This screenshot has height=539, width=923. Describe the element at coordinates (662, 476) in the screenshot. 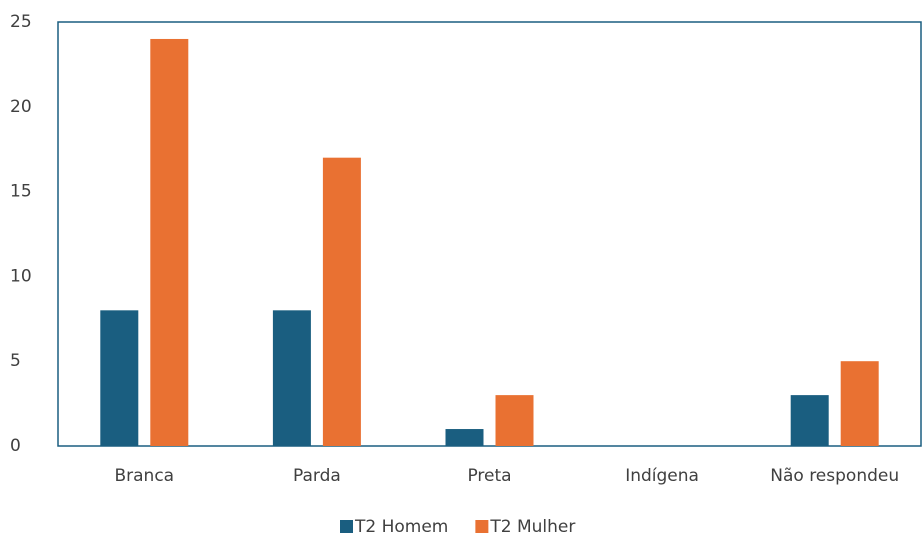

I see `x-tick-label: Indígena` at that location.